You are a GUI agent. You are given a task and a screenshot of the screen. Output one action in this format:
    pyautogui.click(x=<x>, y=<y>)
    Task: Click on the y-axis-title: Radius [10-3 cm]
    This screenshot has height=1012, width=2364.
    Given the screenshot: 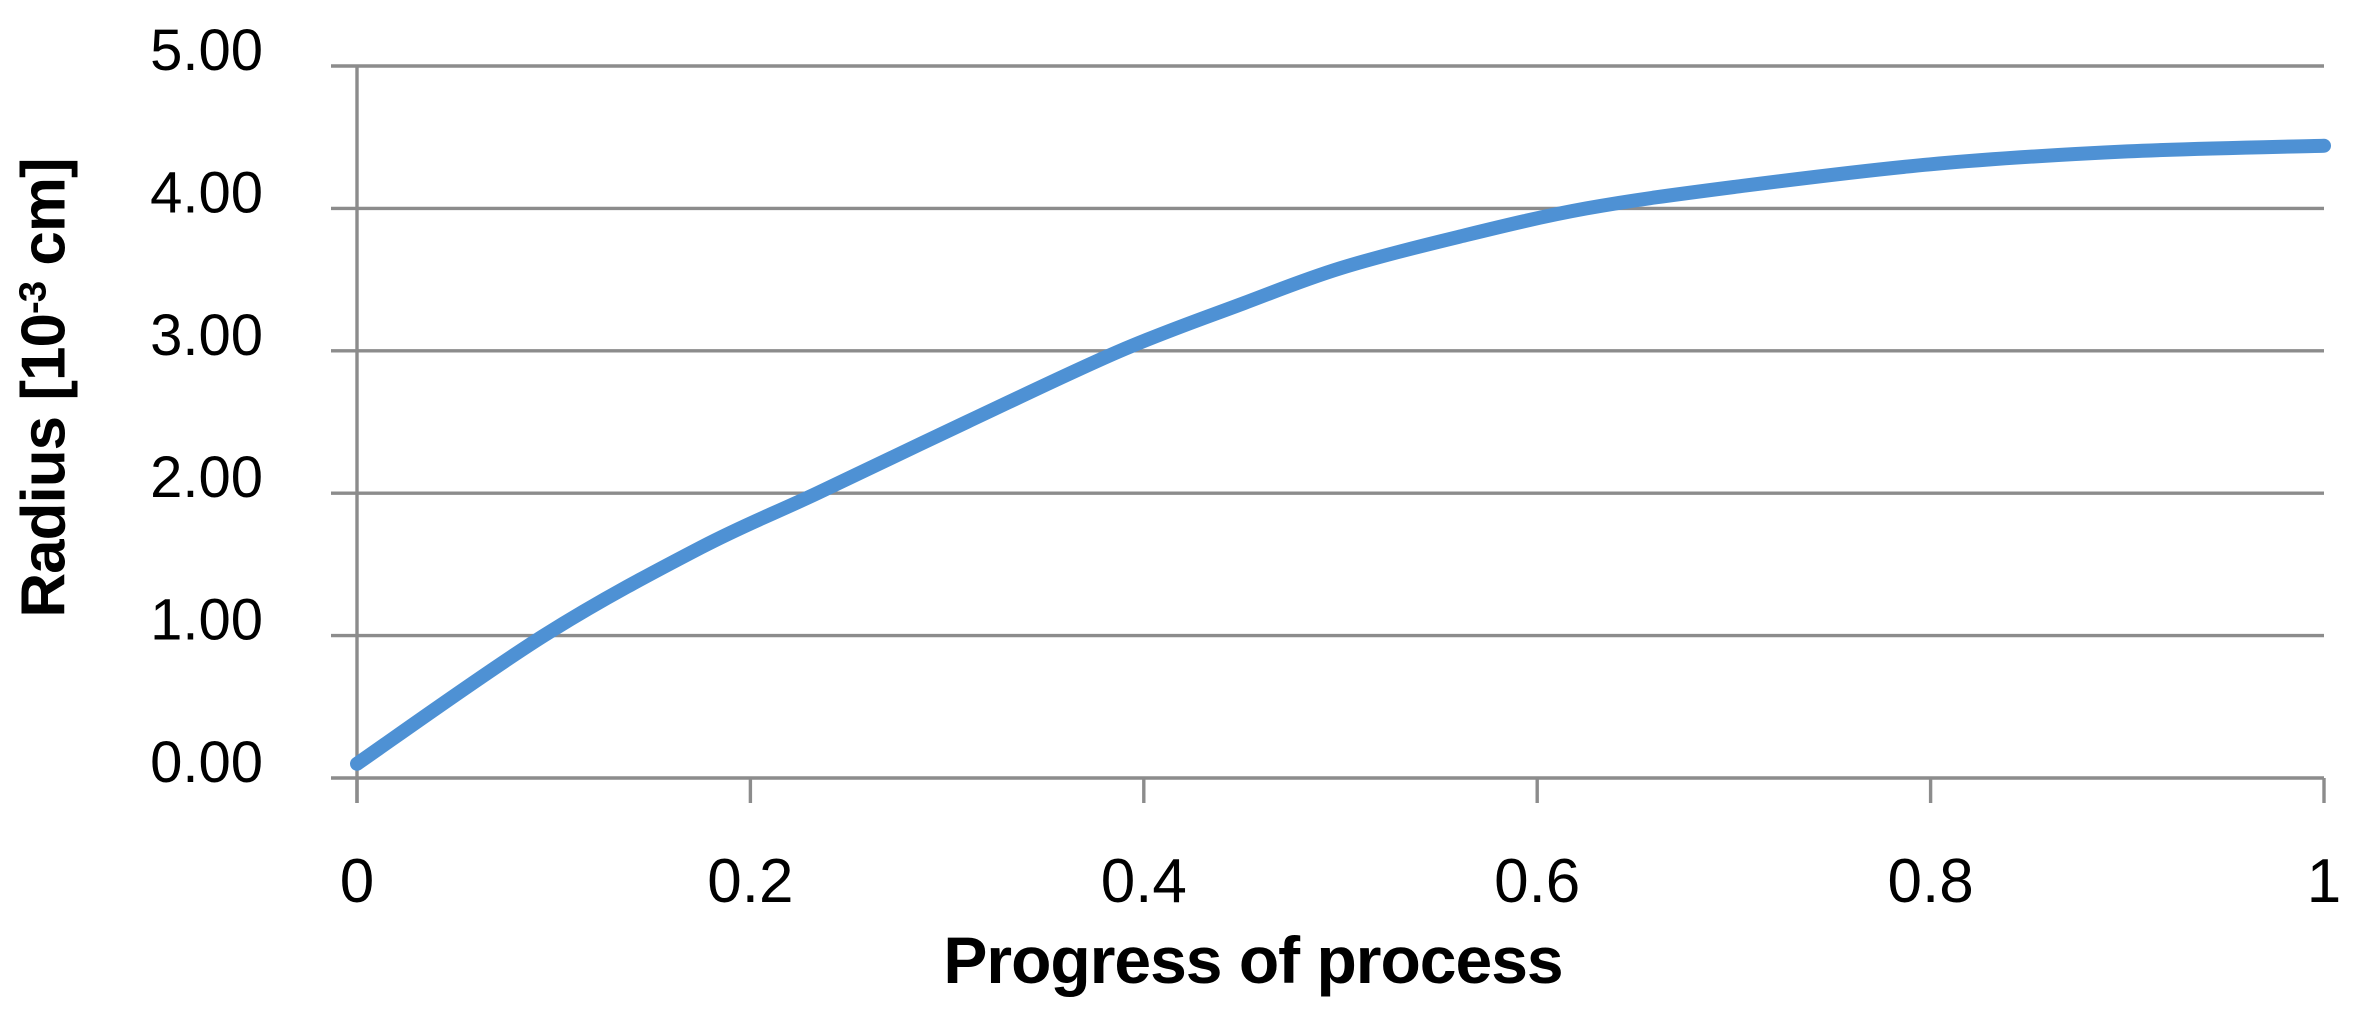 What is the action you would take?
    pyautogui.click(x=44, y=387)
    